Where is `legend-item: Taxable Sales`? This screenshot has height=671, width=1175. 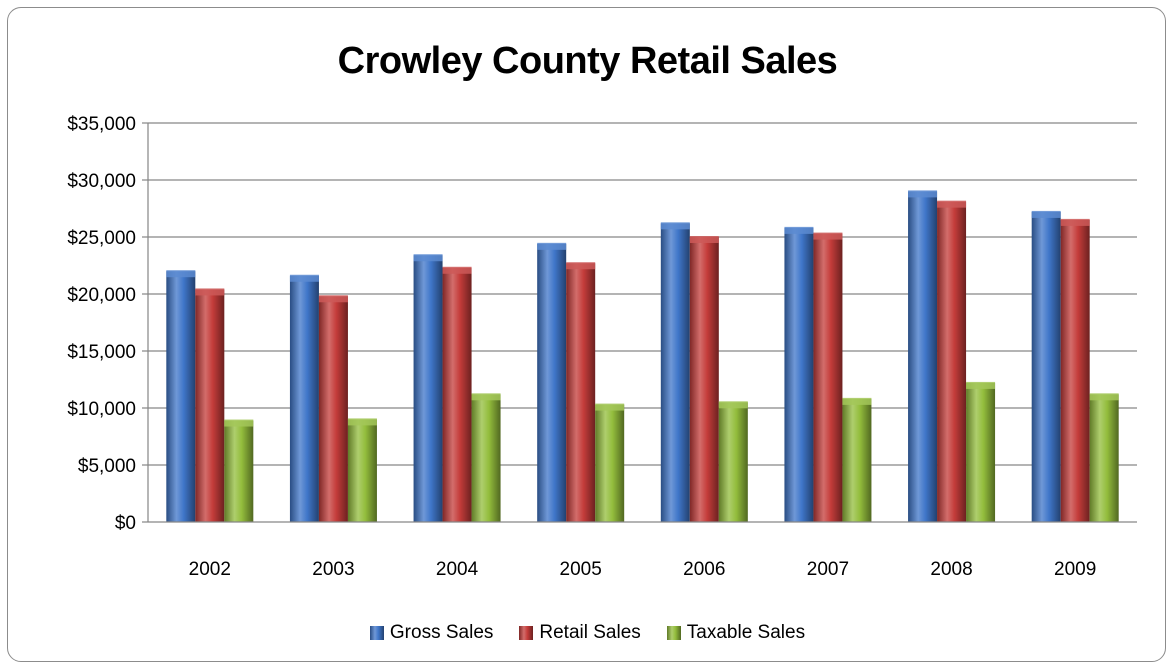 legend-item: Taxable Sales is located at coordinates (736, 633).